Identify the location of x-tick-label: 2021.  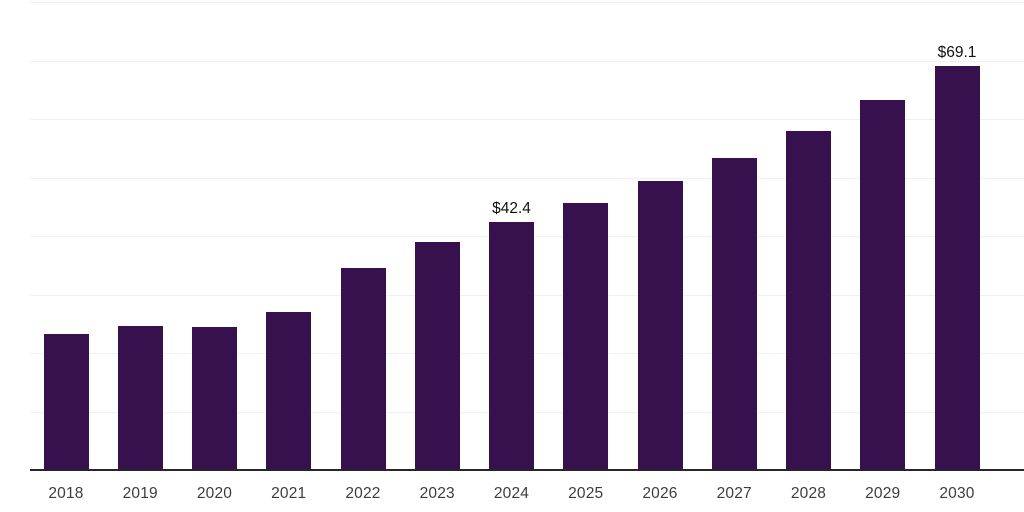
(289, 493).